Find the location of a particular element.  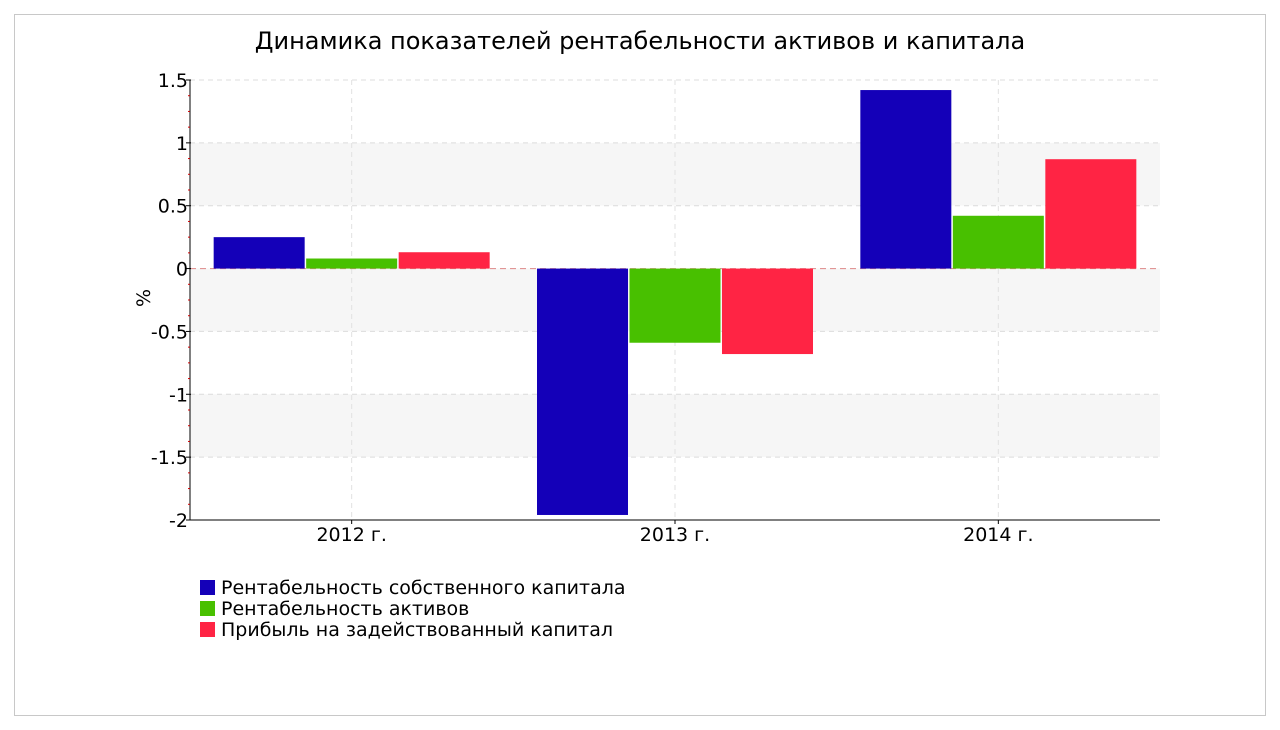

x-tick-label: 2014 г. is located at coordinates (998, 535).